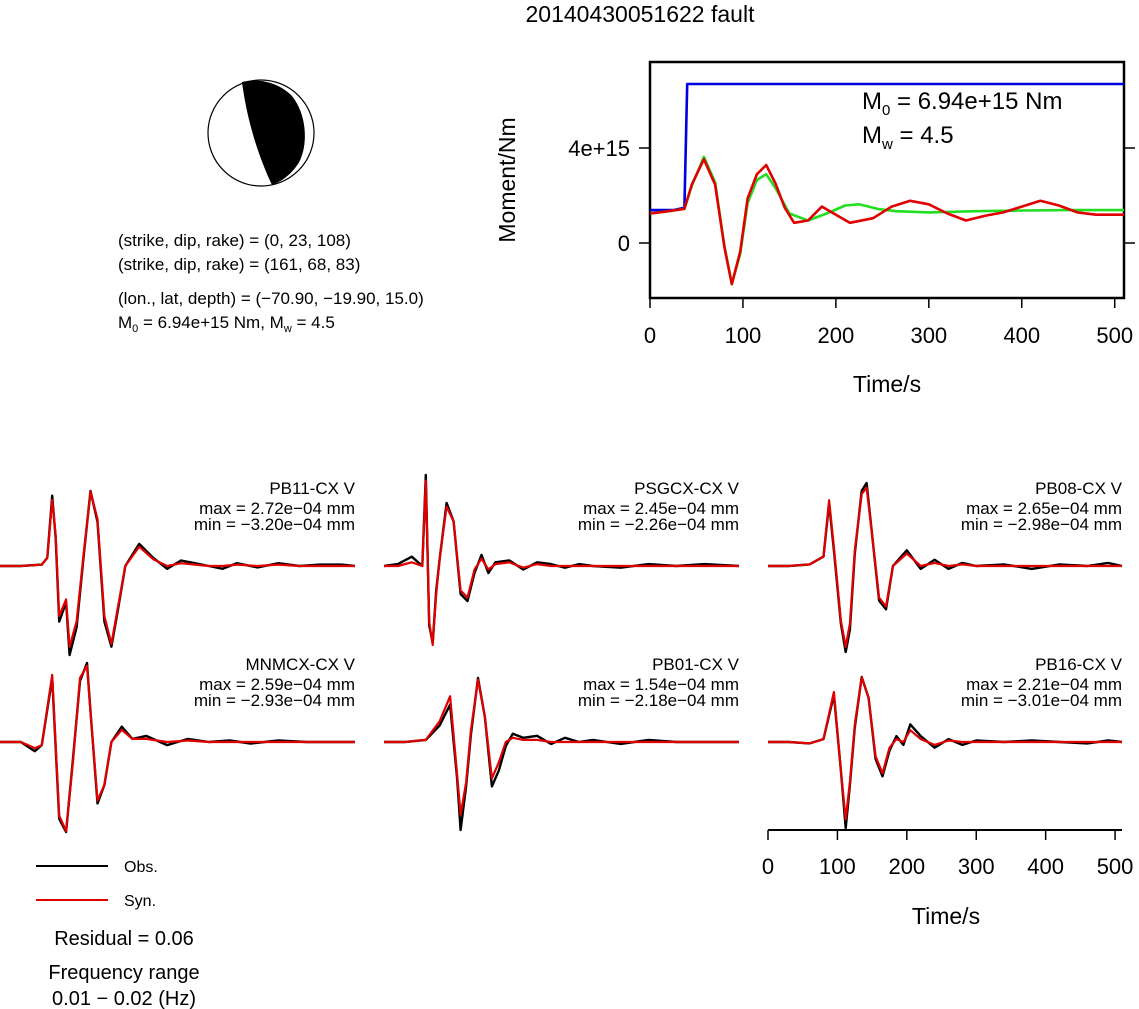 This screenshot has width=1139, height=1009. I want to click on moment-xtick-label: 500, so click(1114, 335).